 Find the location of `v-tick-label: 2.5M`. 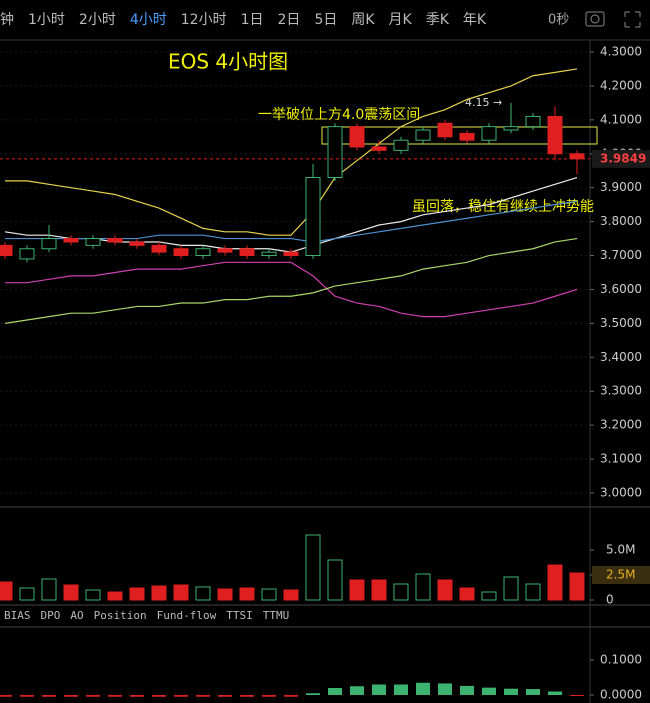

v-tick-label: 2.5M is located at coordinates (620, 575).